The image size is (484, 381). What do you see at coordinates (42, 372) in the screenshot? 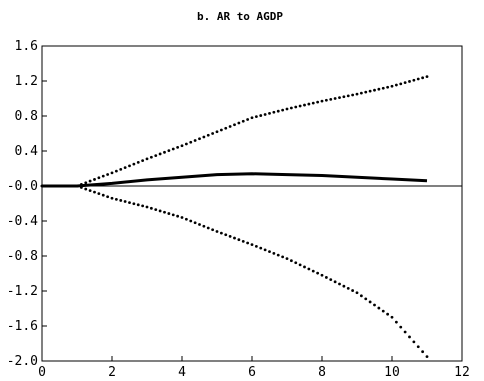
I see `x-tick-label: 0` at bounding box center [42, 372].